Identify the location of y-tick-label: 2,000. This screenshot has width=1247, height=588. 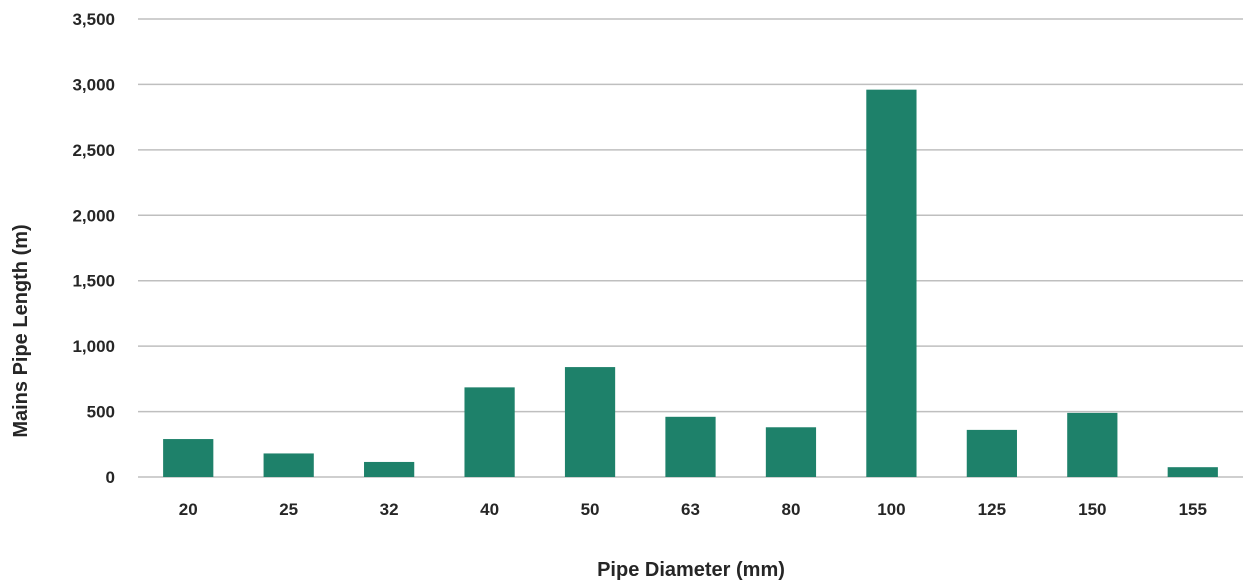
(93, 215).